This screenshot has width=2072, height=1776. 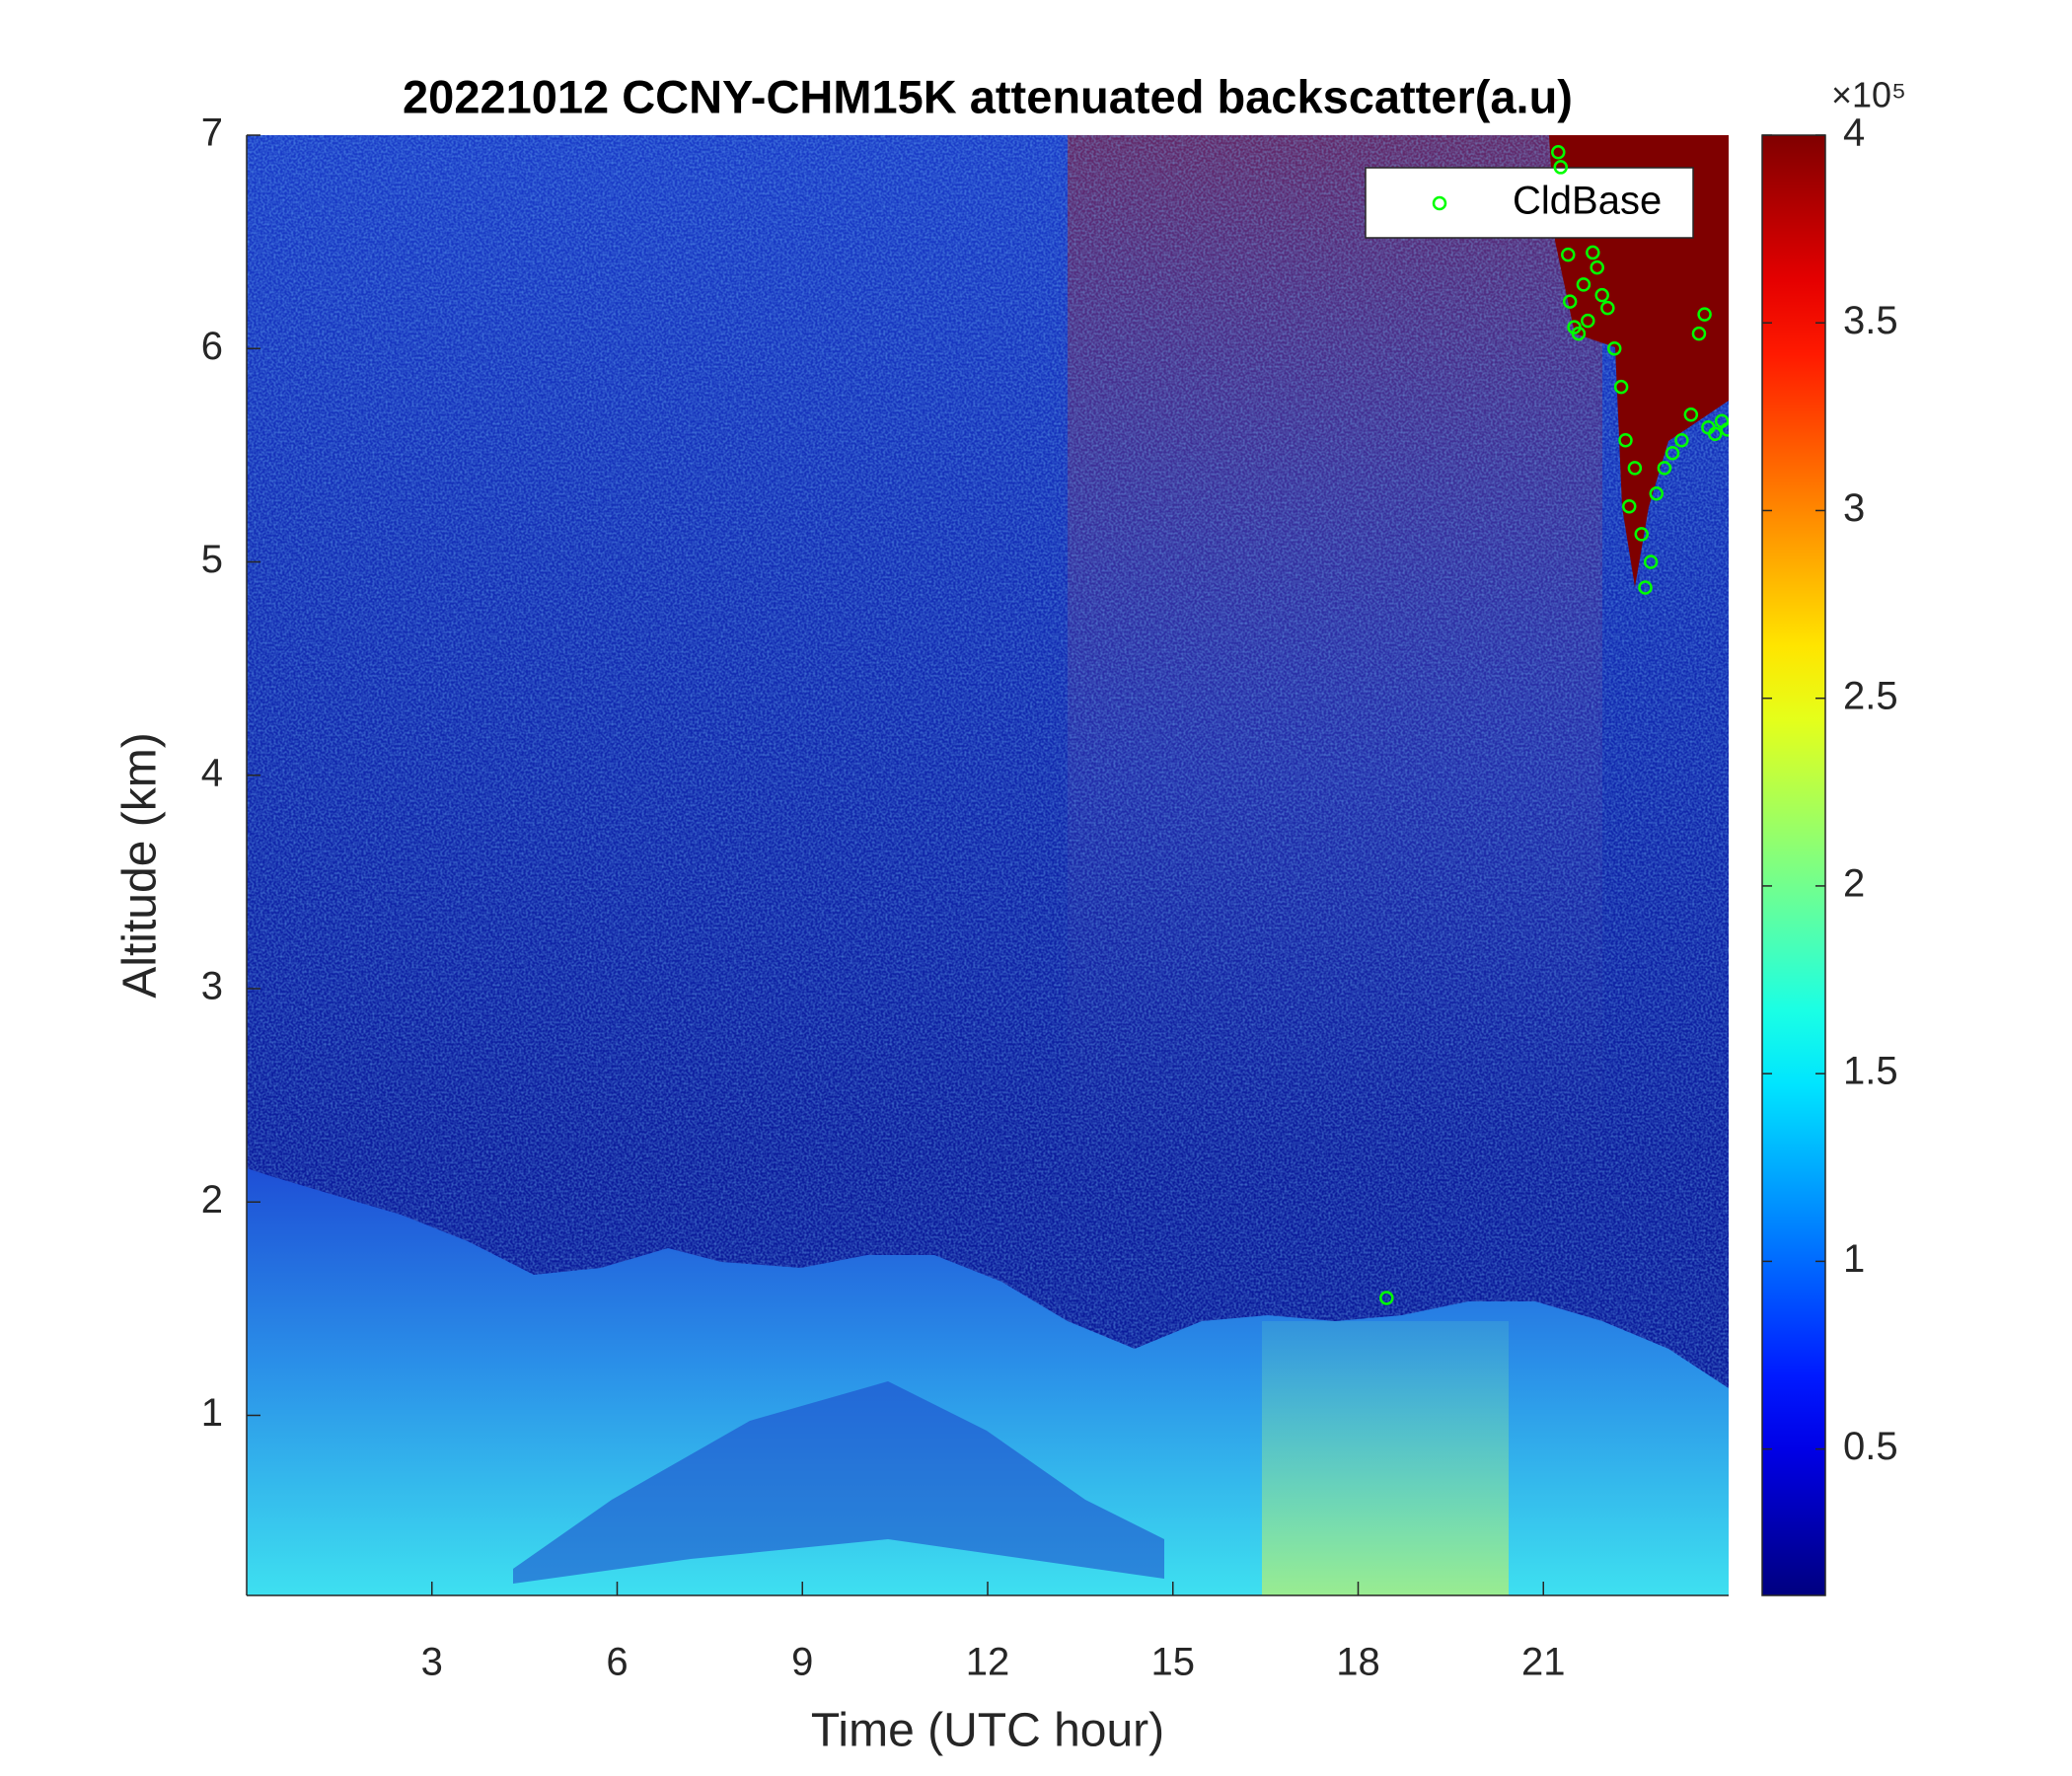 I want to click on x-tick-label: 6, so click(x=617, y=1662).